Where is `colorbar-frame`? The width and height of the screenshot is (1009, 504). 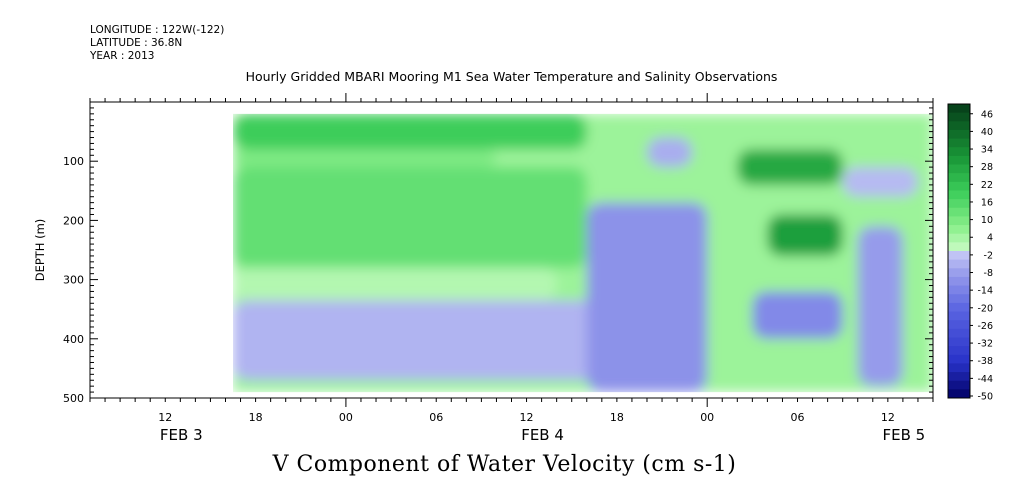 colorbar-frame is located at coordinates (959, 251).